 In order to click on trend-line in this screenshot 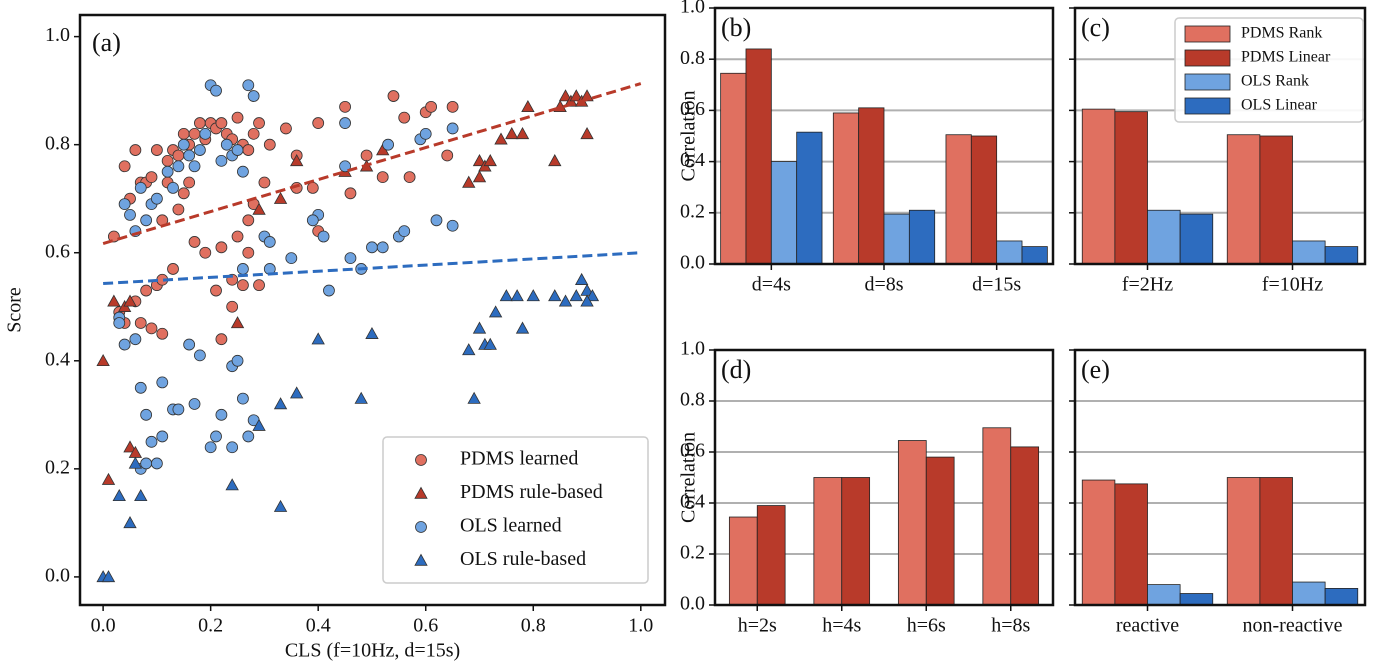, I will do `click(372, 268)`.